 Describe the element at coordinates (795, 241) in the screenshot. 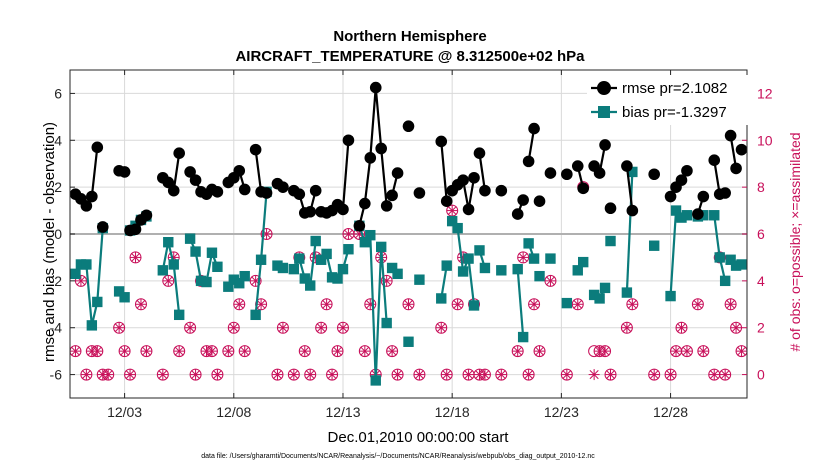

I see `right-y-axis-label: # of obs: o=possible; ×=assimilated` at that location.